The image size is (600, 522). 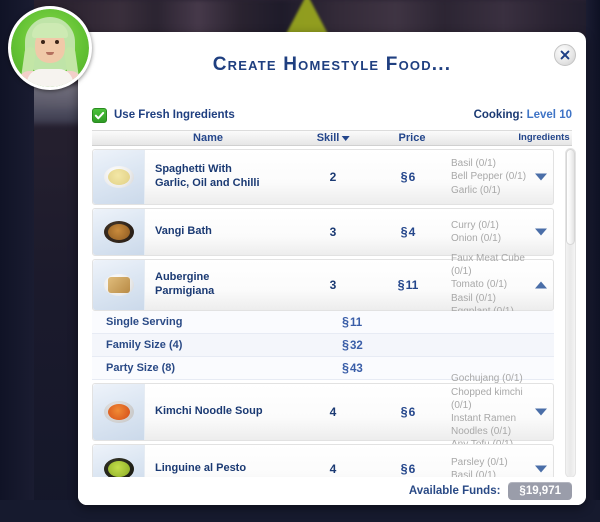 What do you see at coordinates (183, 231) in the screenshot?
I see `recipe-name: Vangi Bath` at bounding box center [183, 231].